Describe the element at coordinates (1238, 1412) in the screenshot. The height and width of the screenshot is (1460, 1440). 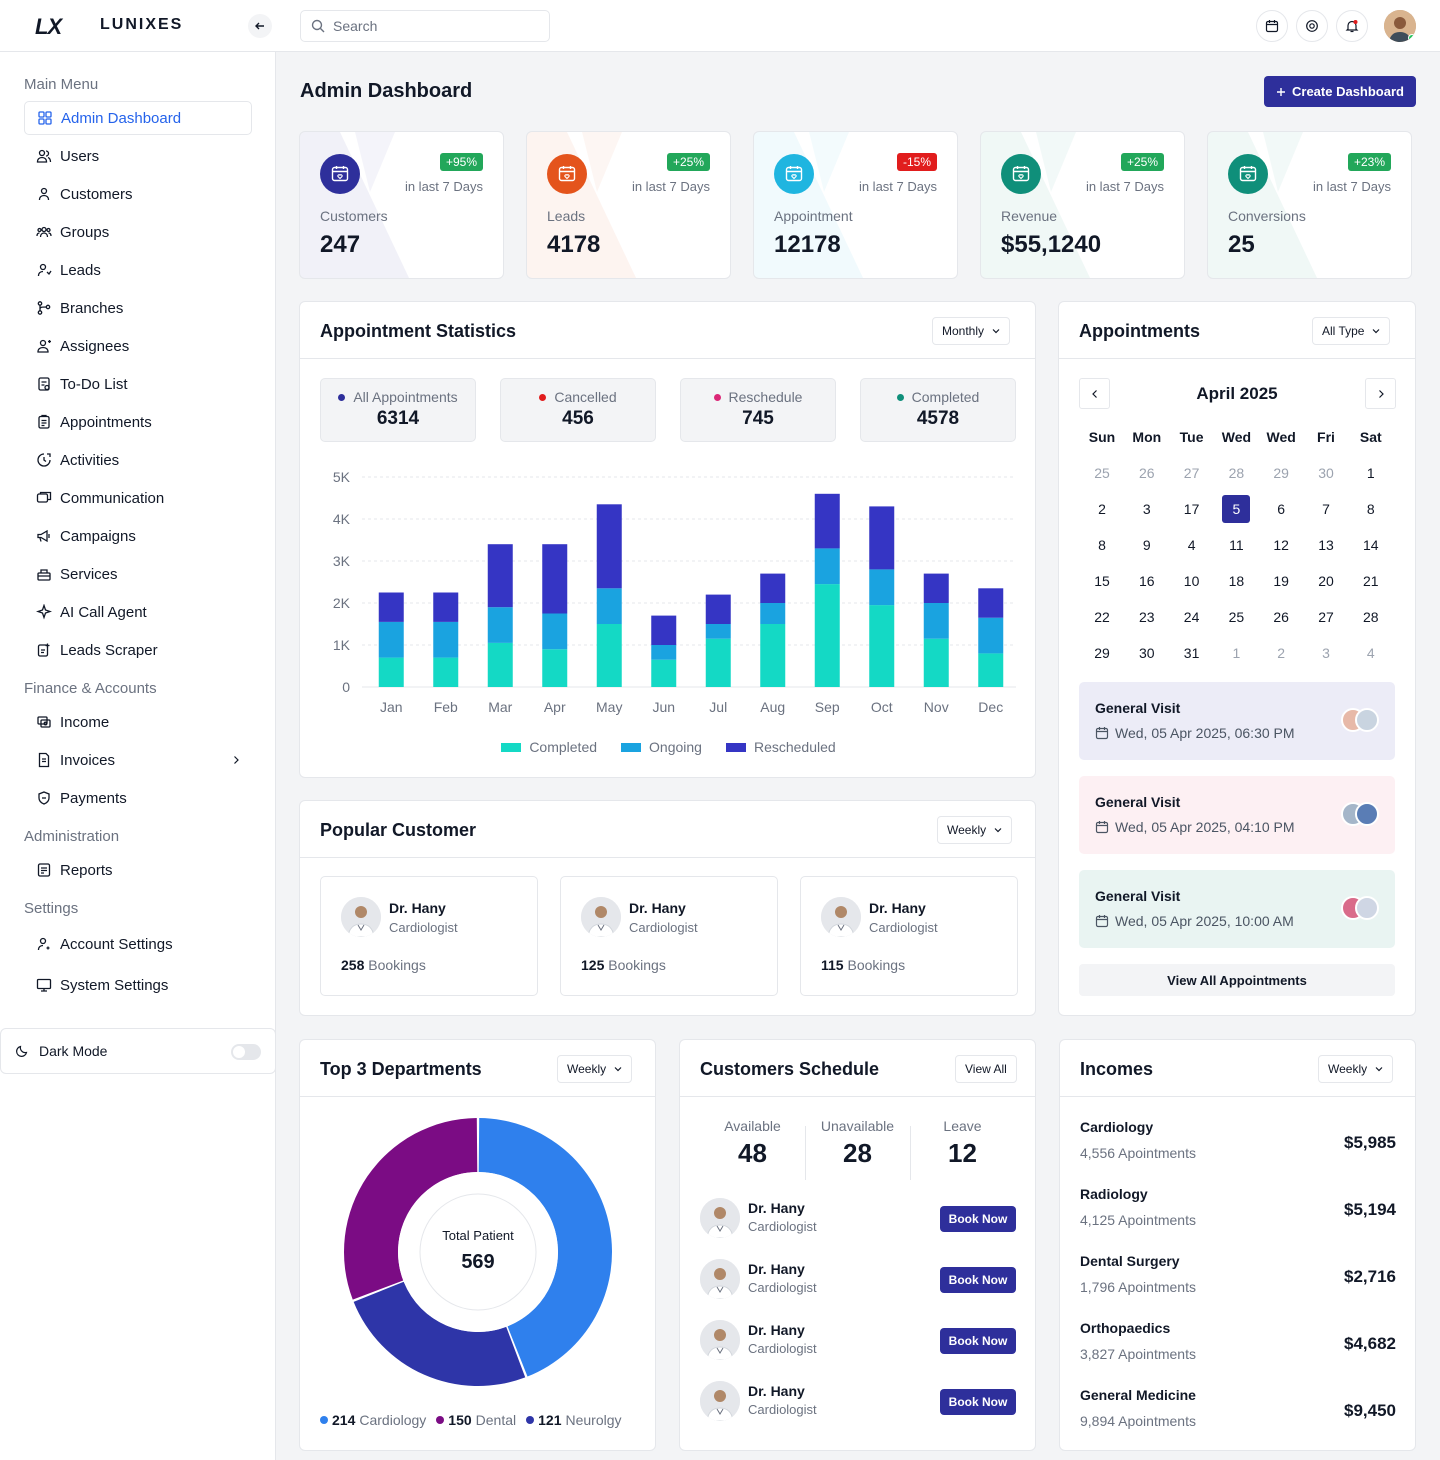
I see `income-row: General Medicine 9,894 Apointments $9,450` at that location.